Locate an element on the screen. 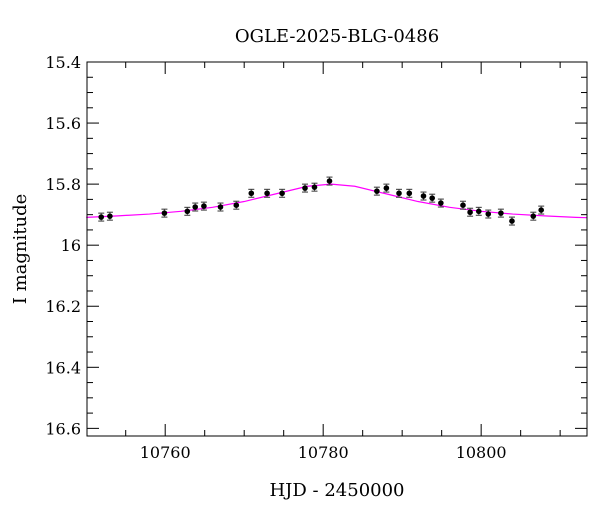 The width and height of the screenshot is (600, 512). y-tick-label: 16.2 is located at coordinates (63, 306).